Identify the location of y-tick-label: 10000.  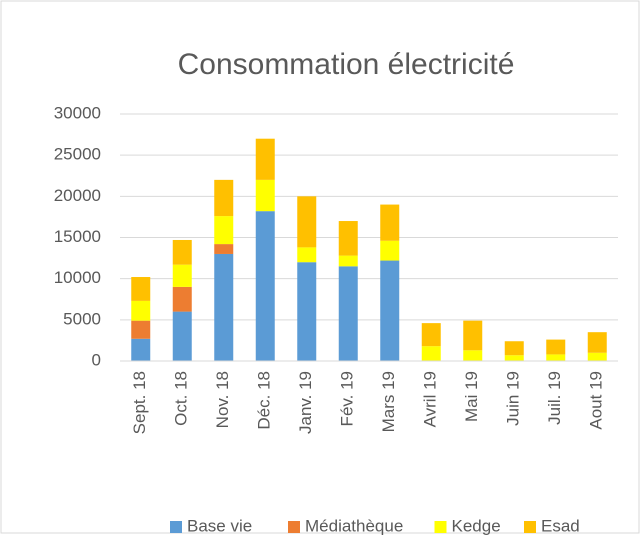
(77, 277).